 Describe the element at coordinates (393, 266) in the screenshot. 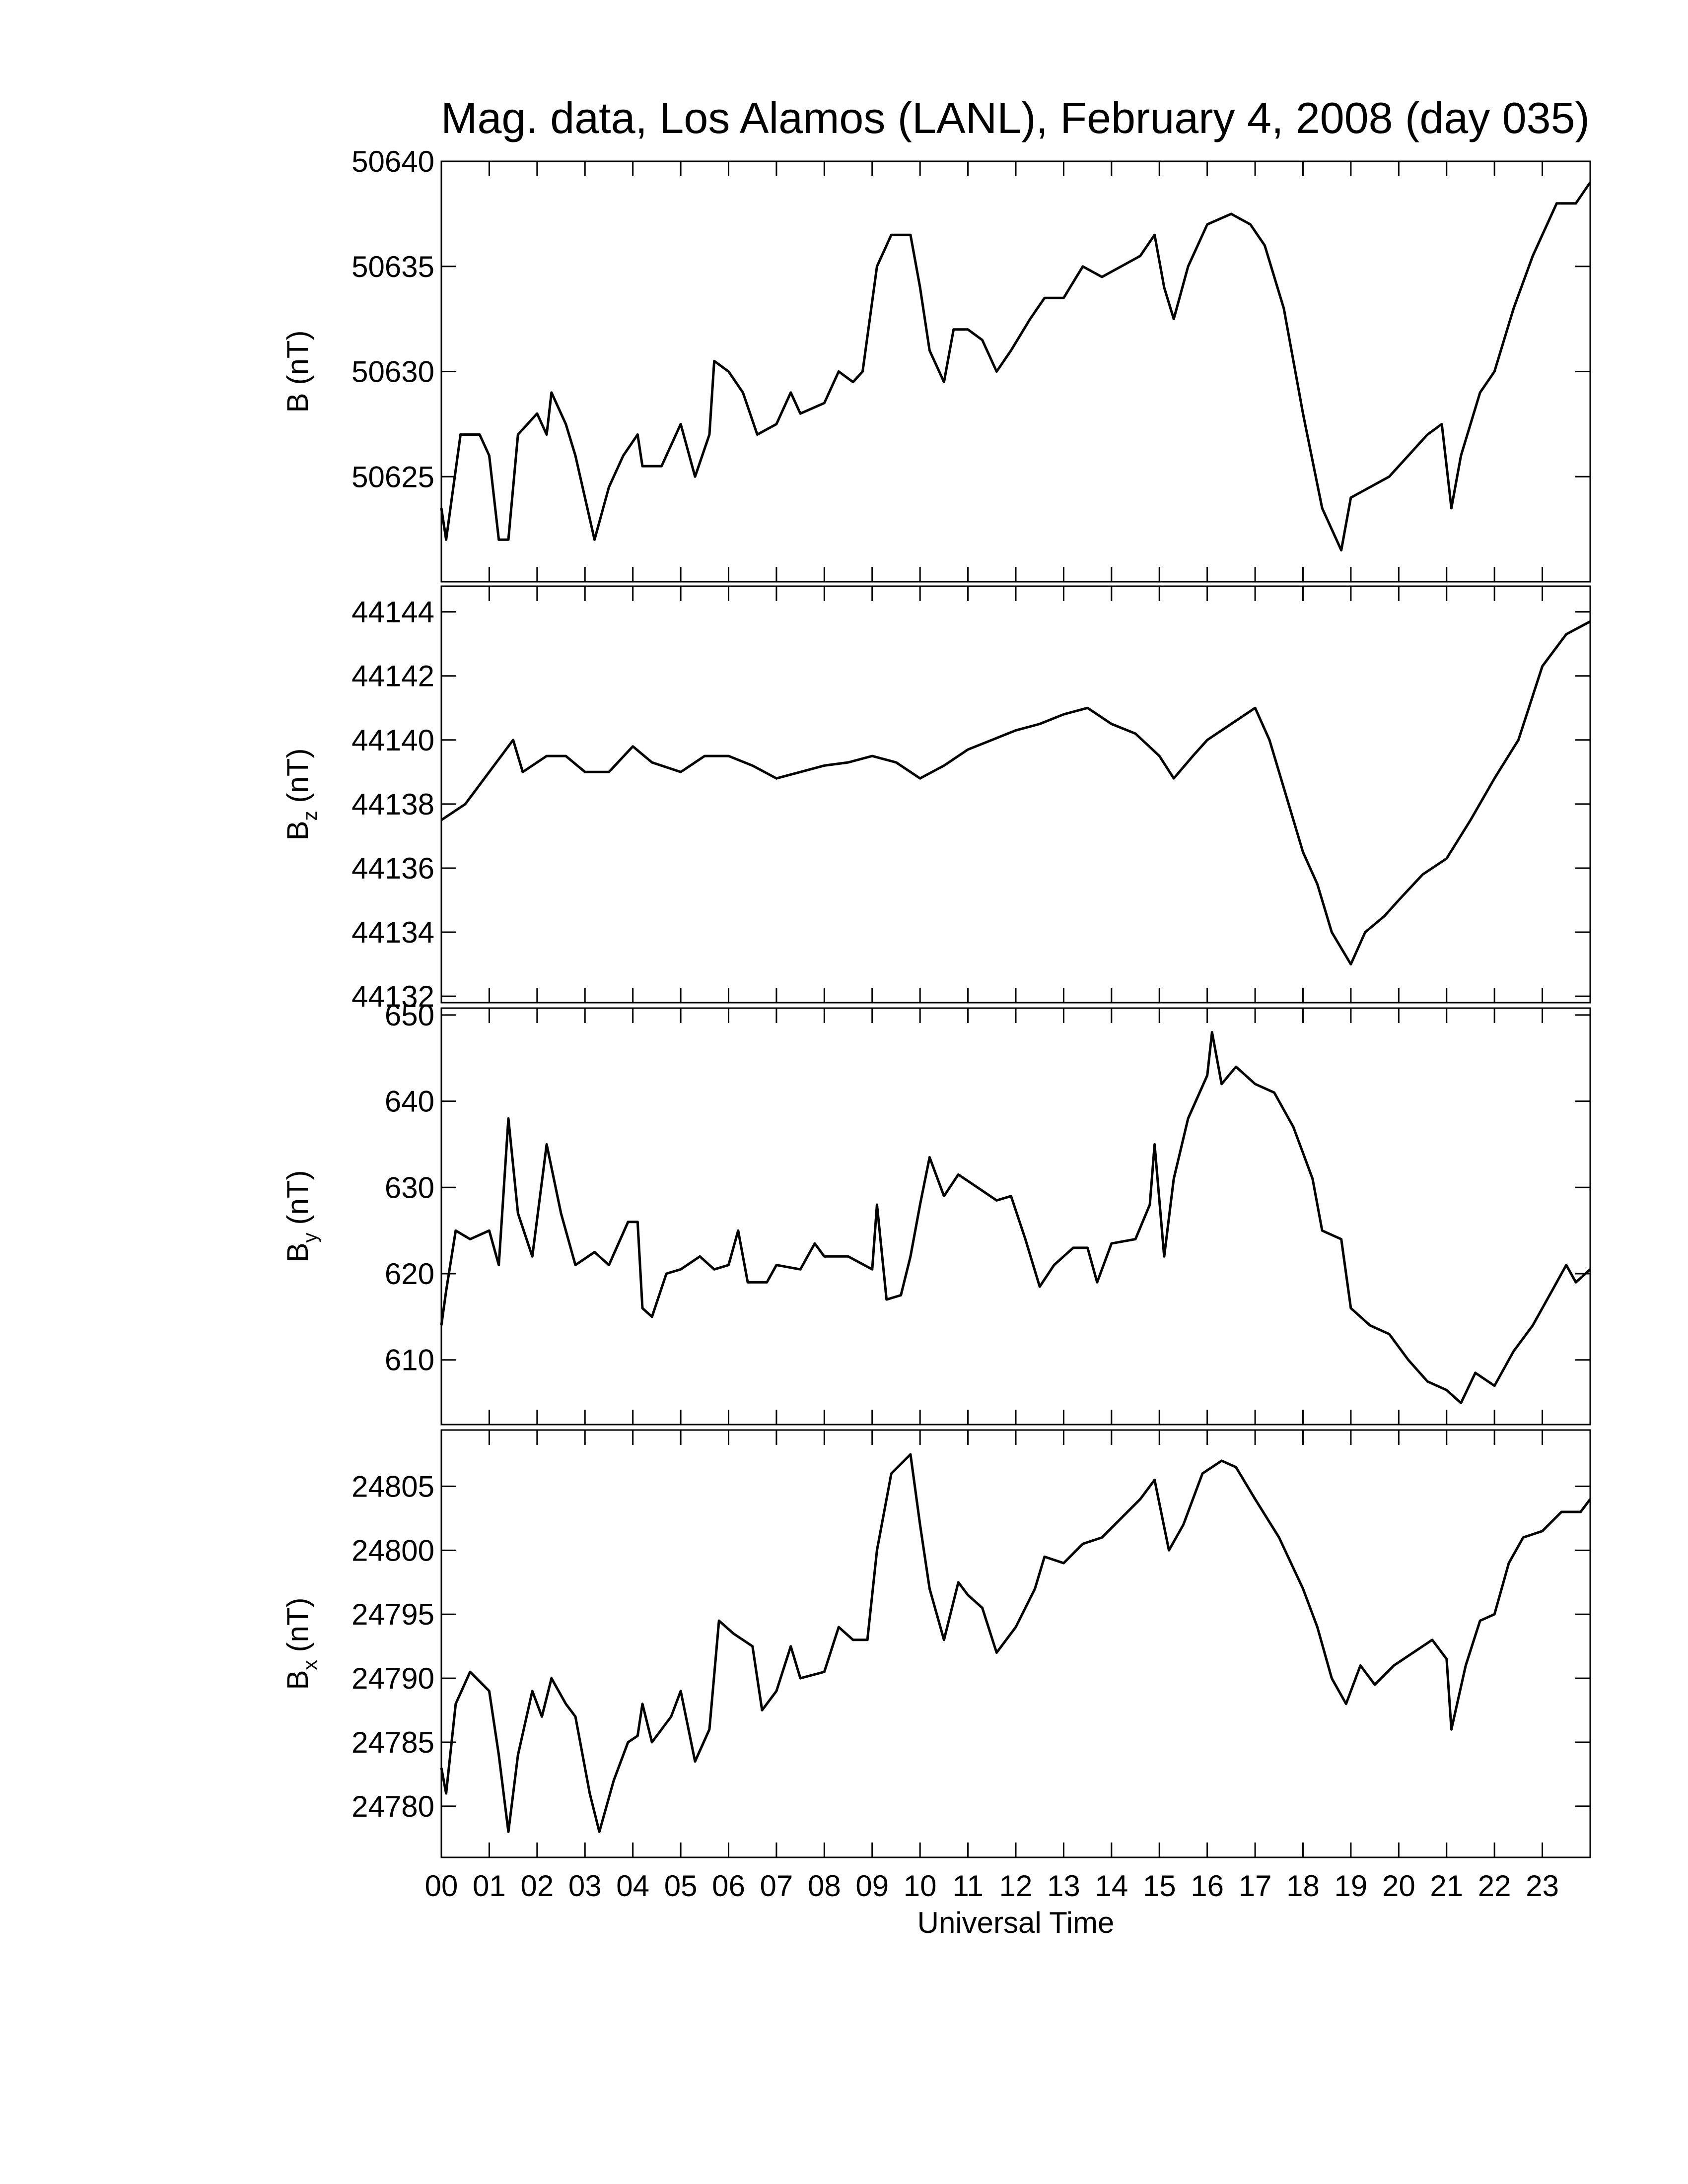

I see `y-tick-label: 50635` at that location.